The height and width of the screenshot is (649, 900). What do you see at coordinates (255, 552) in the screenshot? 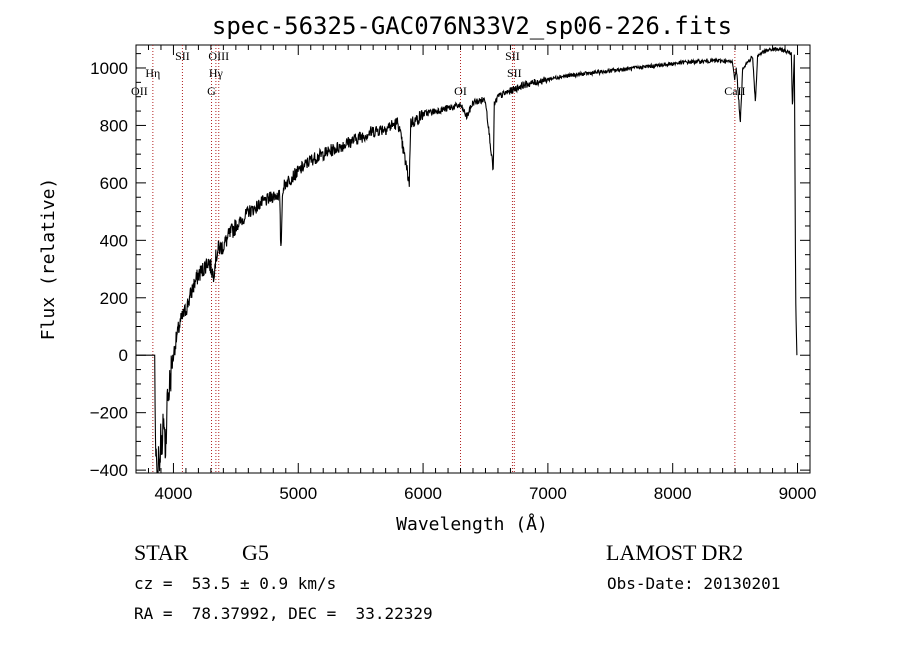
I see `object-subclass: G5` at bounding box center [255, 552].